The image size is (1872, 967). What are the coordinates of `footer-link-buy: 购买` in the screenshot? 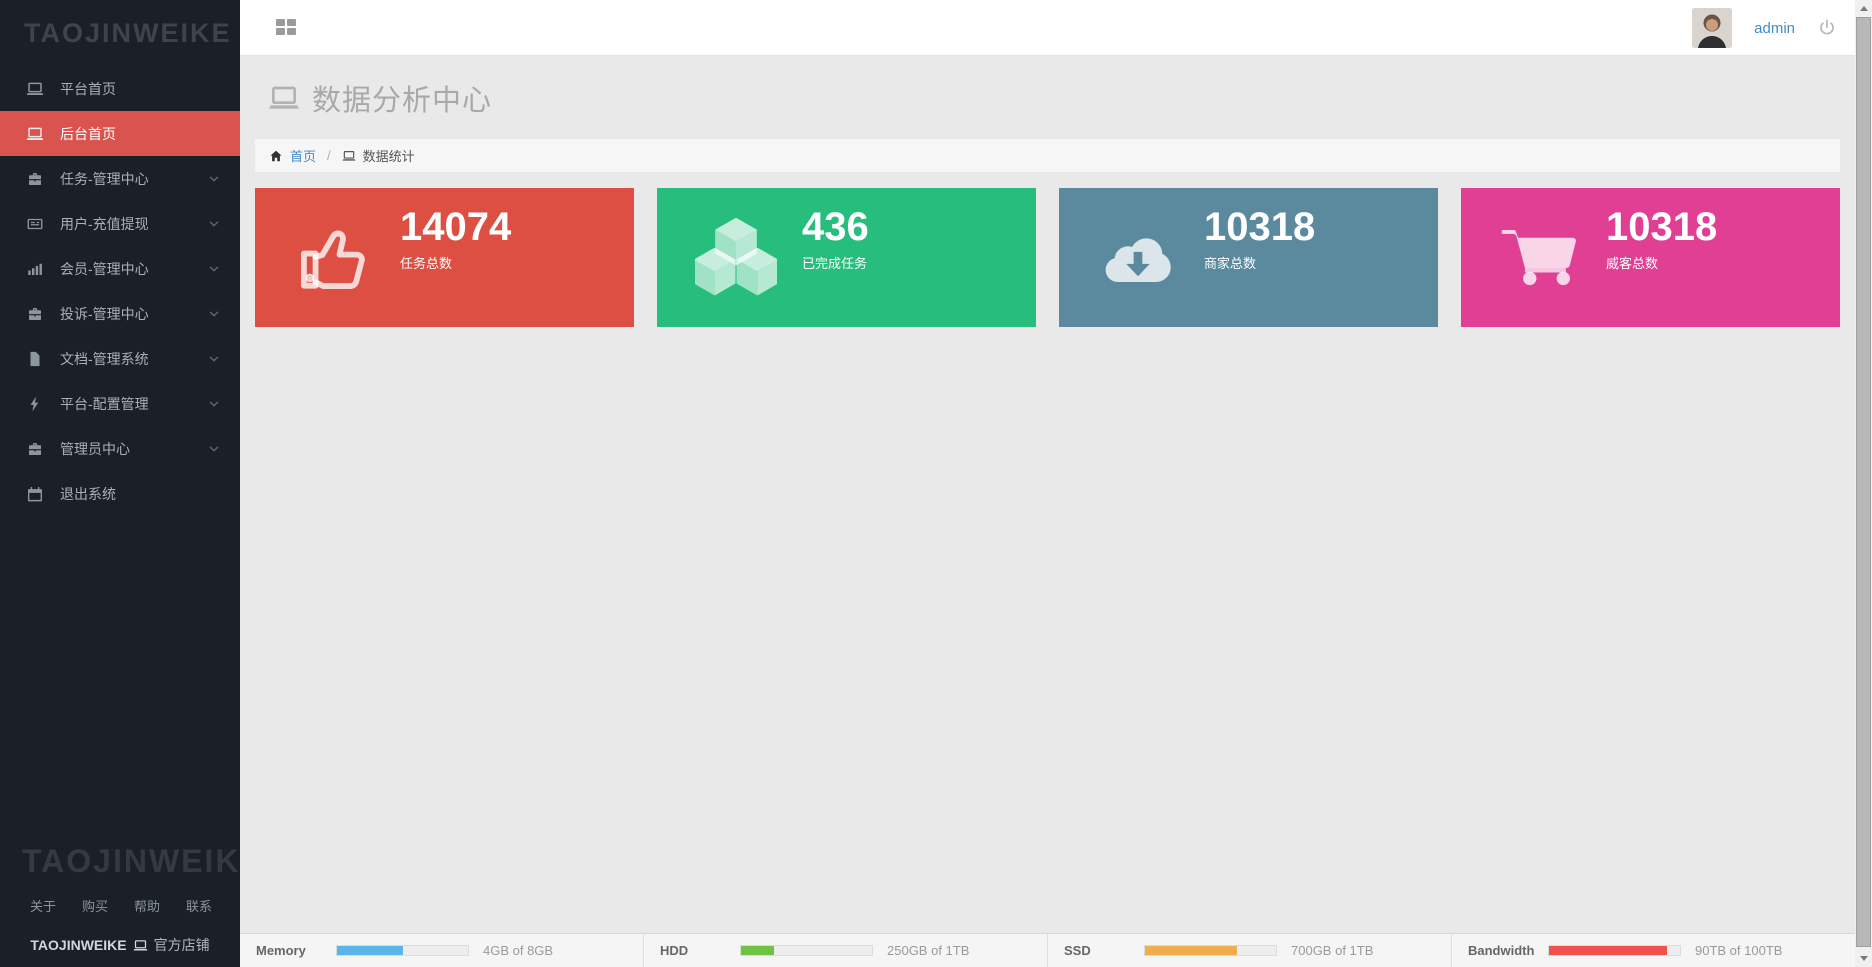 It's located at (95, 906).